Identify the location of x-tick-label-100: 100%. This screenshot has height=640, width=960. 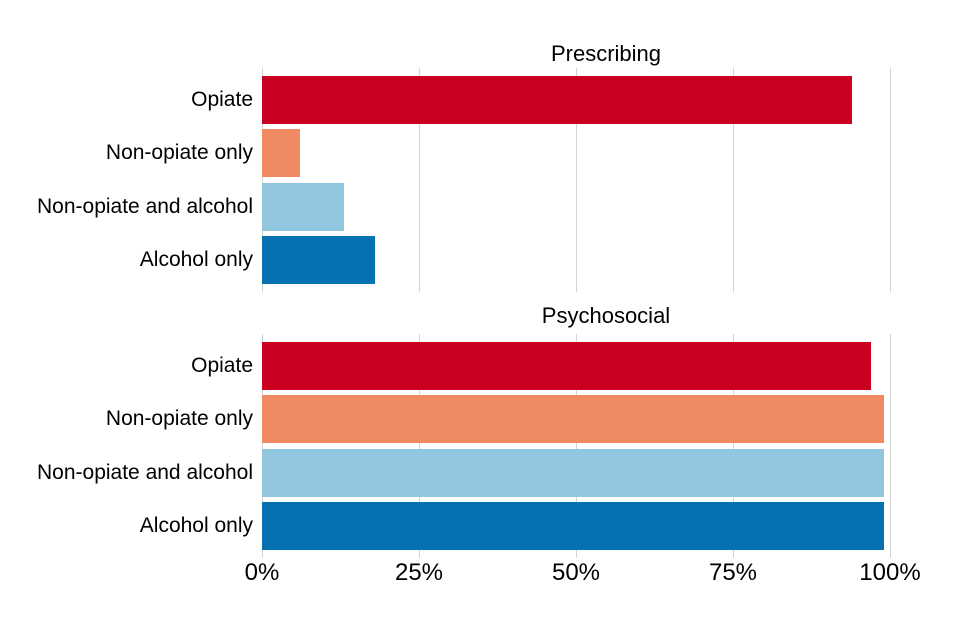
(890, 572).